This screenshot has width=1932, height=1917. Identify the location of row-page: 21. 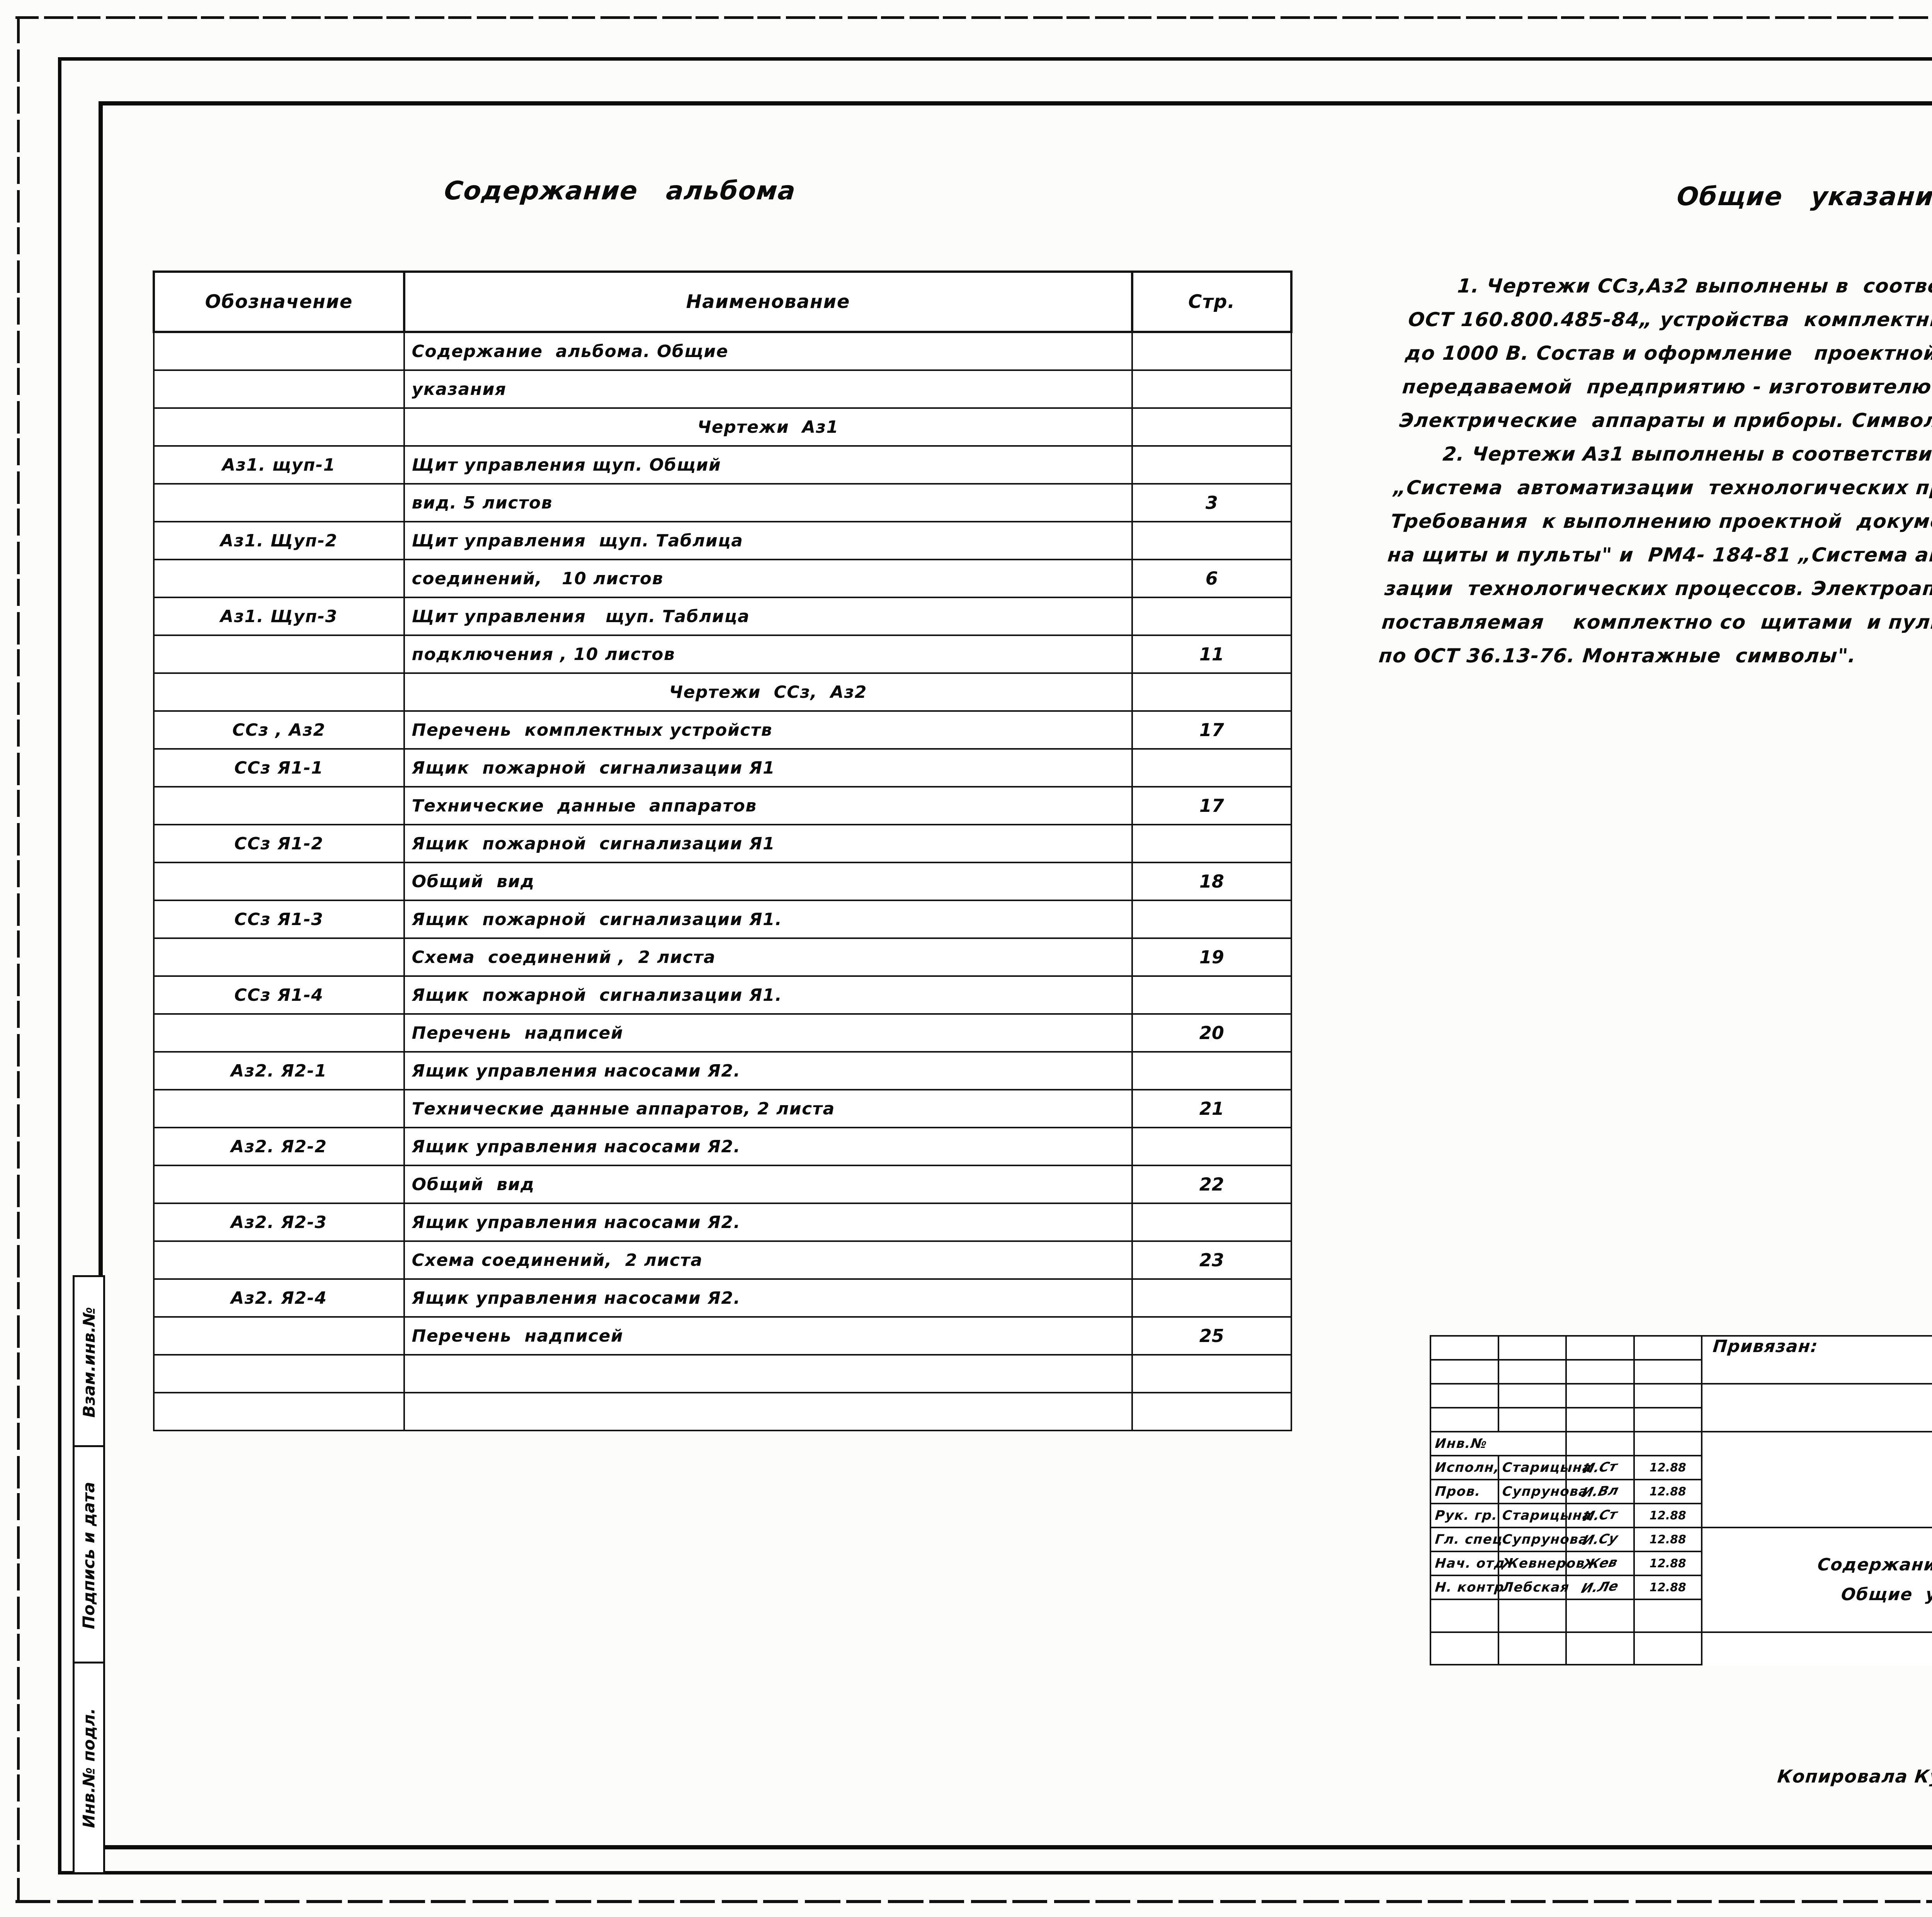
(1212, 1109).